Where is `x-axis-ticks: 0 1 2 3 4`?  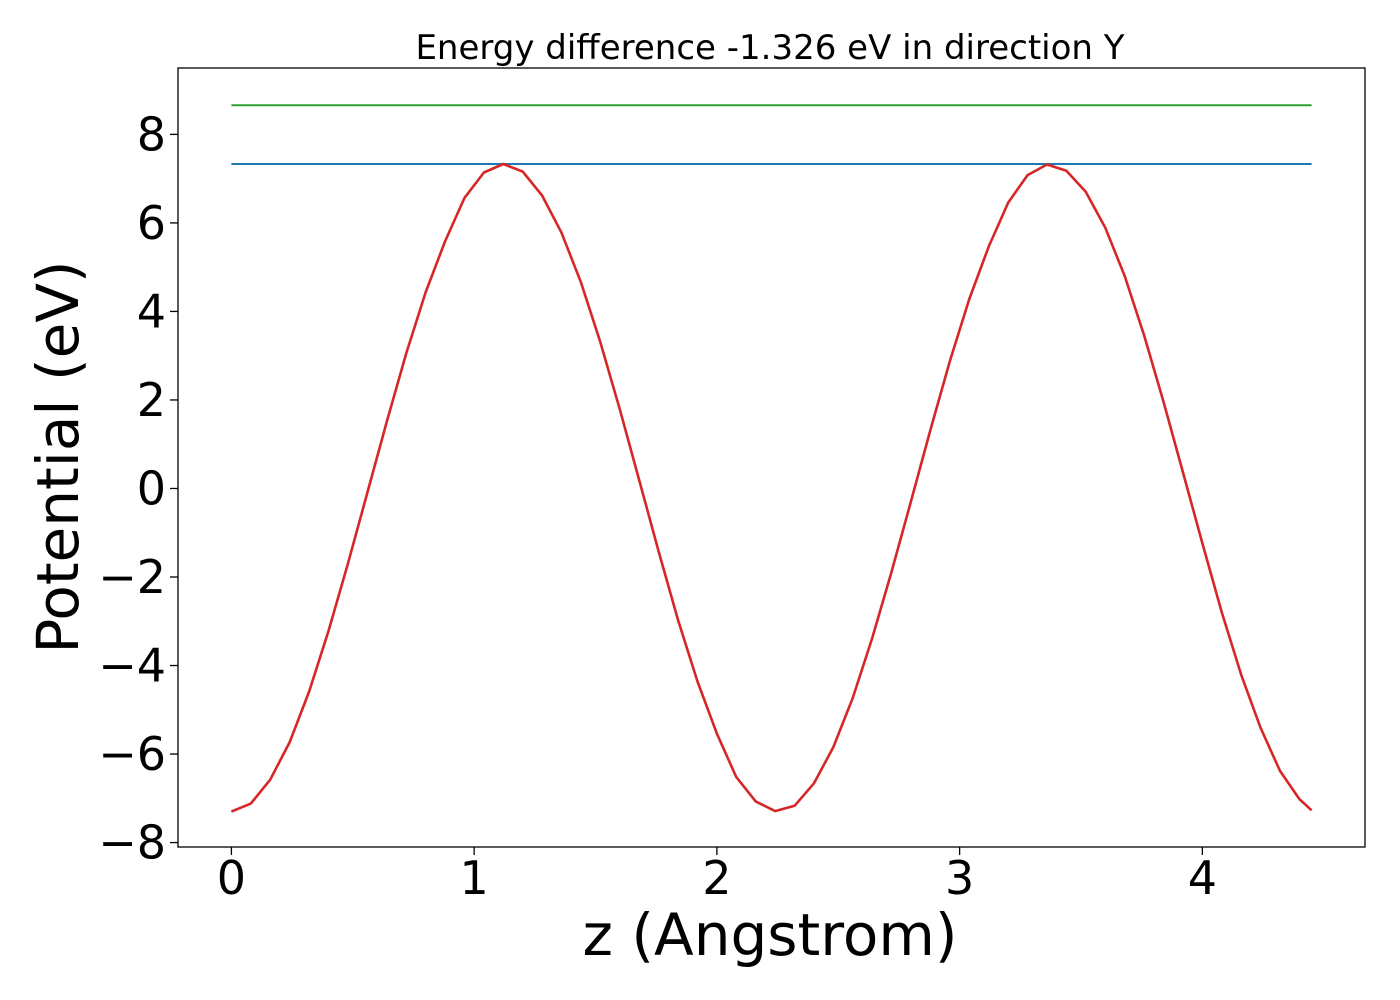 x-axis-ticks: 0 1 2 3 4 is located at coordinates (717, 876).